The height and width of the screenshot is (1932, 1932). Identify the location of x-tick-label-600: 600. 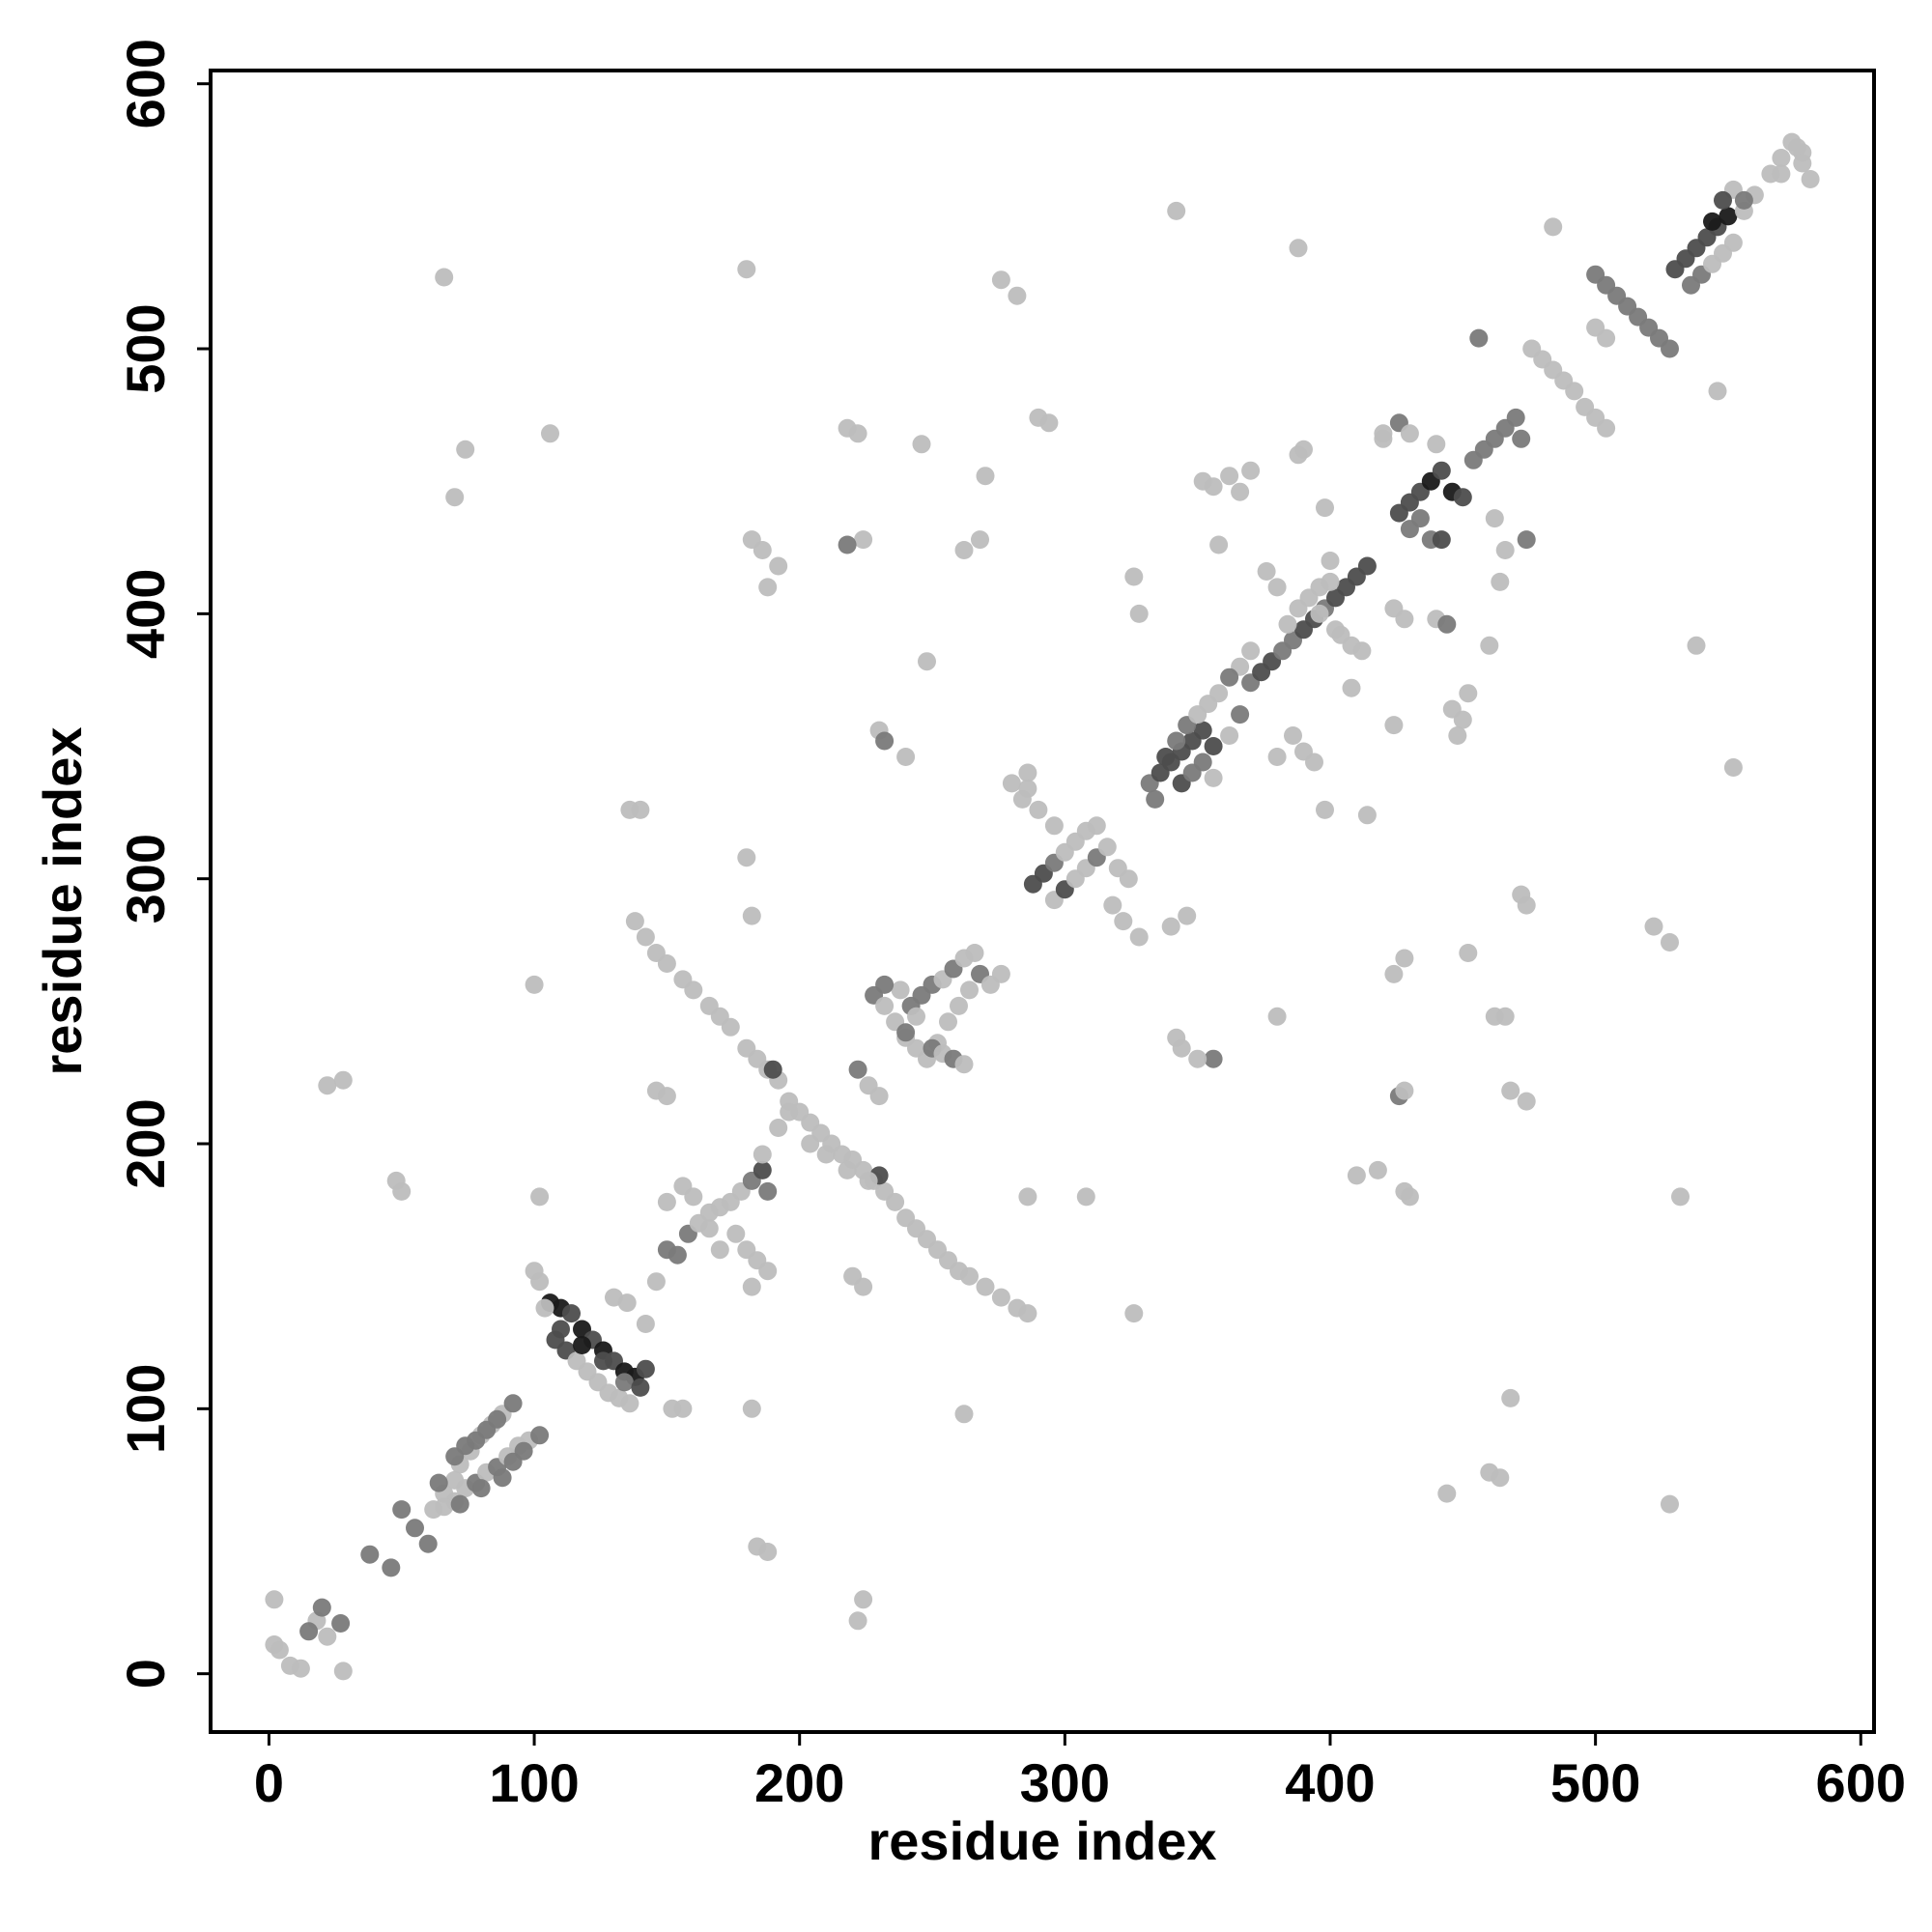
(1861, 1782).